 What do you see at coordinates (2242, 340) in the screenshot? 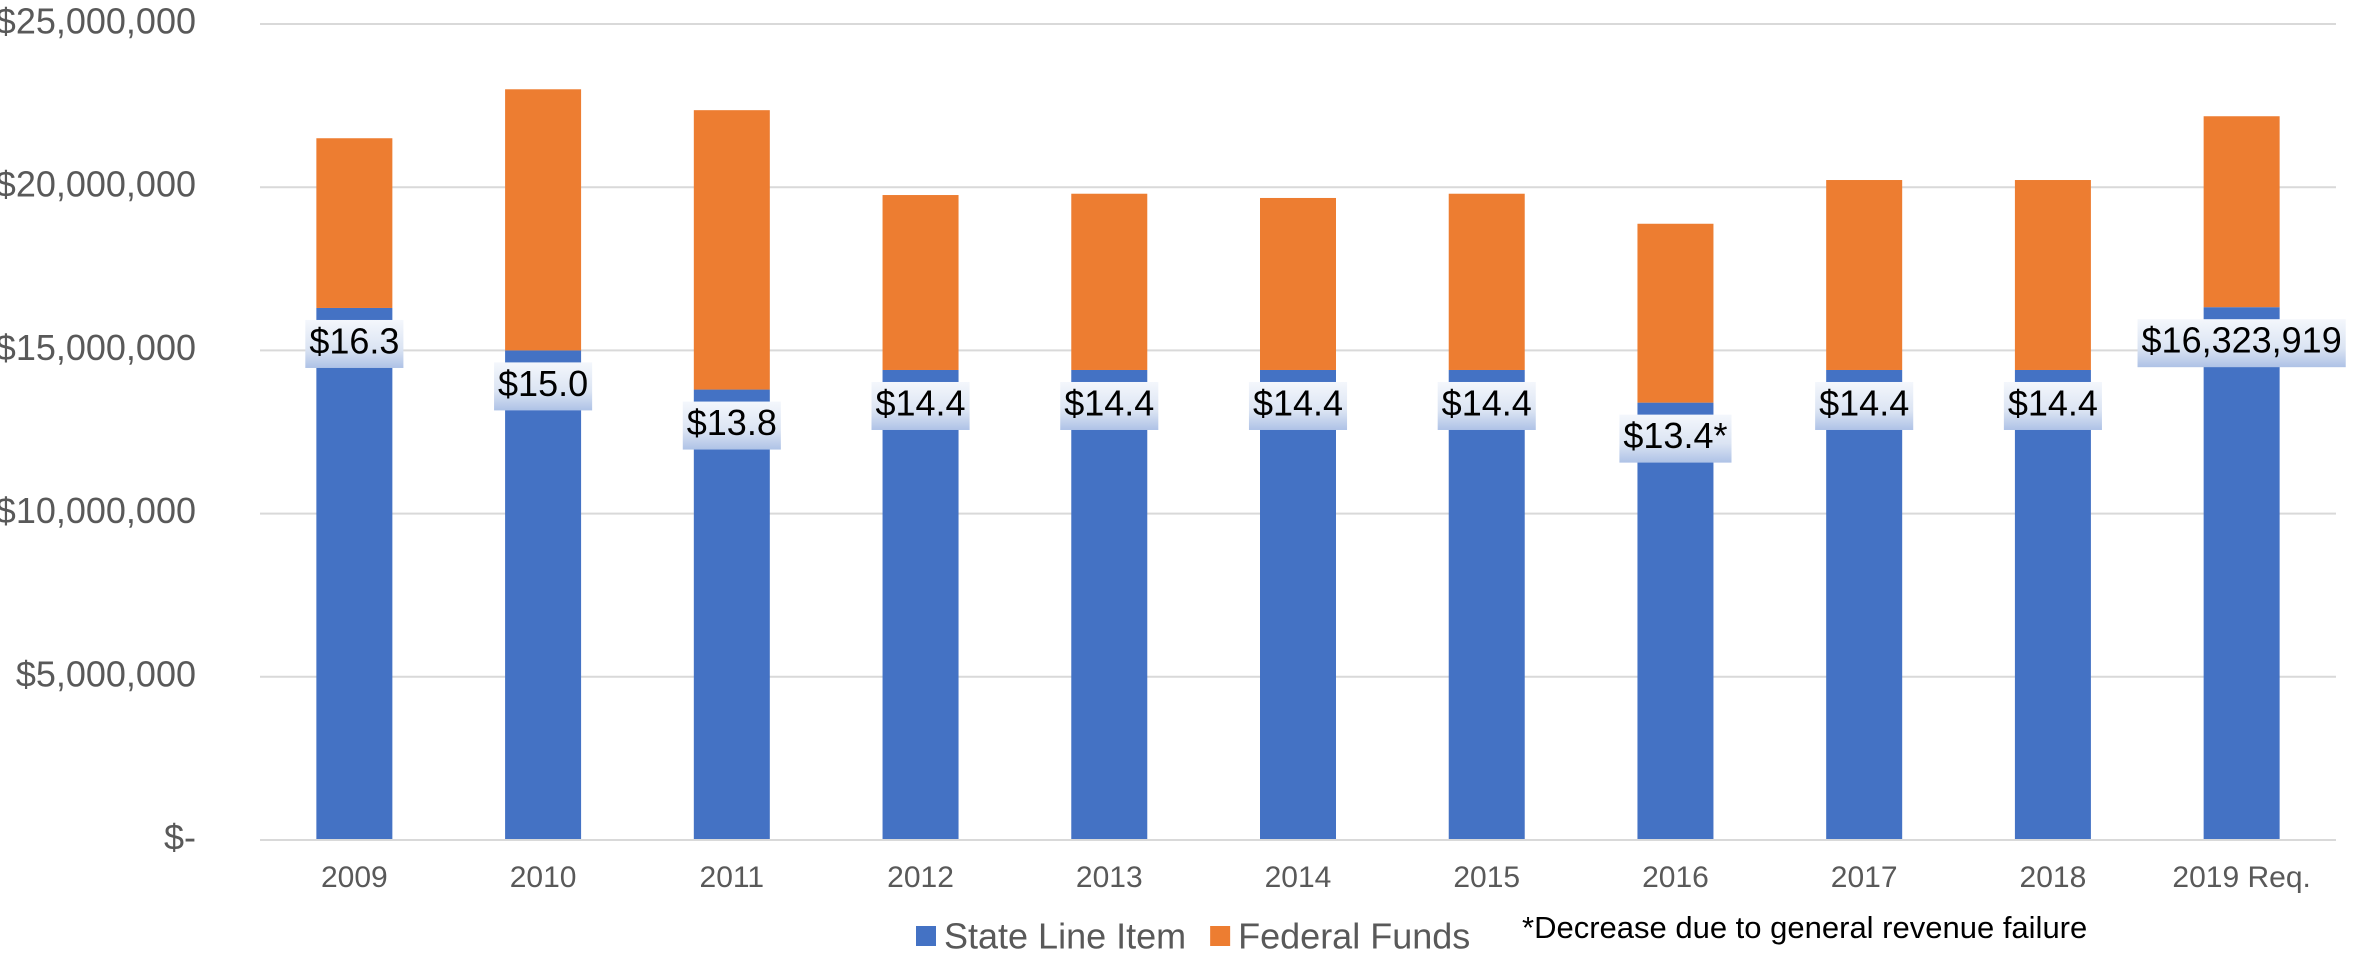
I see `data-label: $16,323,919` at bounding box center [2242, 340].